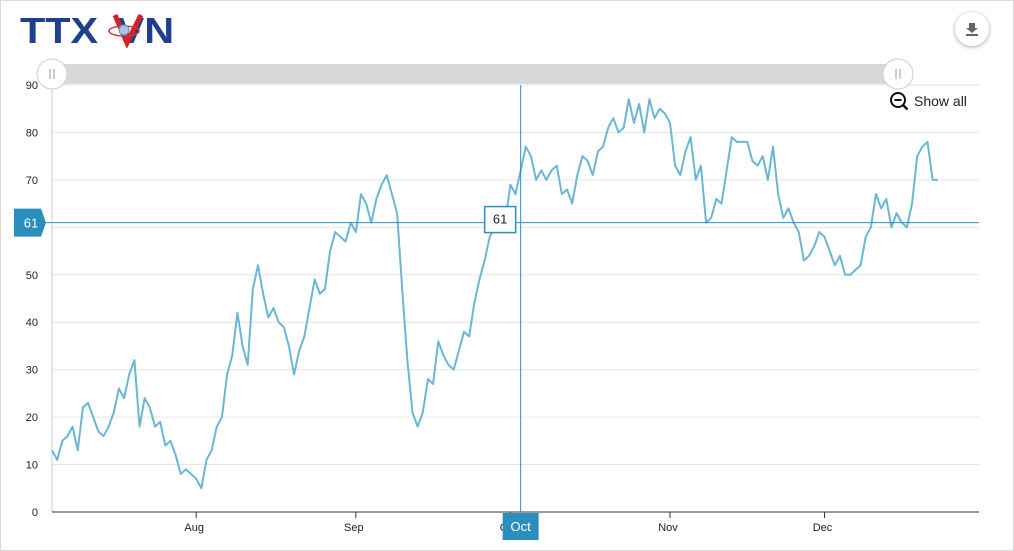  Describe the element at coordinates (32, 86) in the screenshot. I see `y-tick-label: 90` at that location.